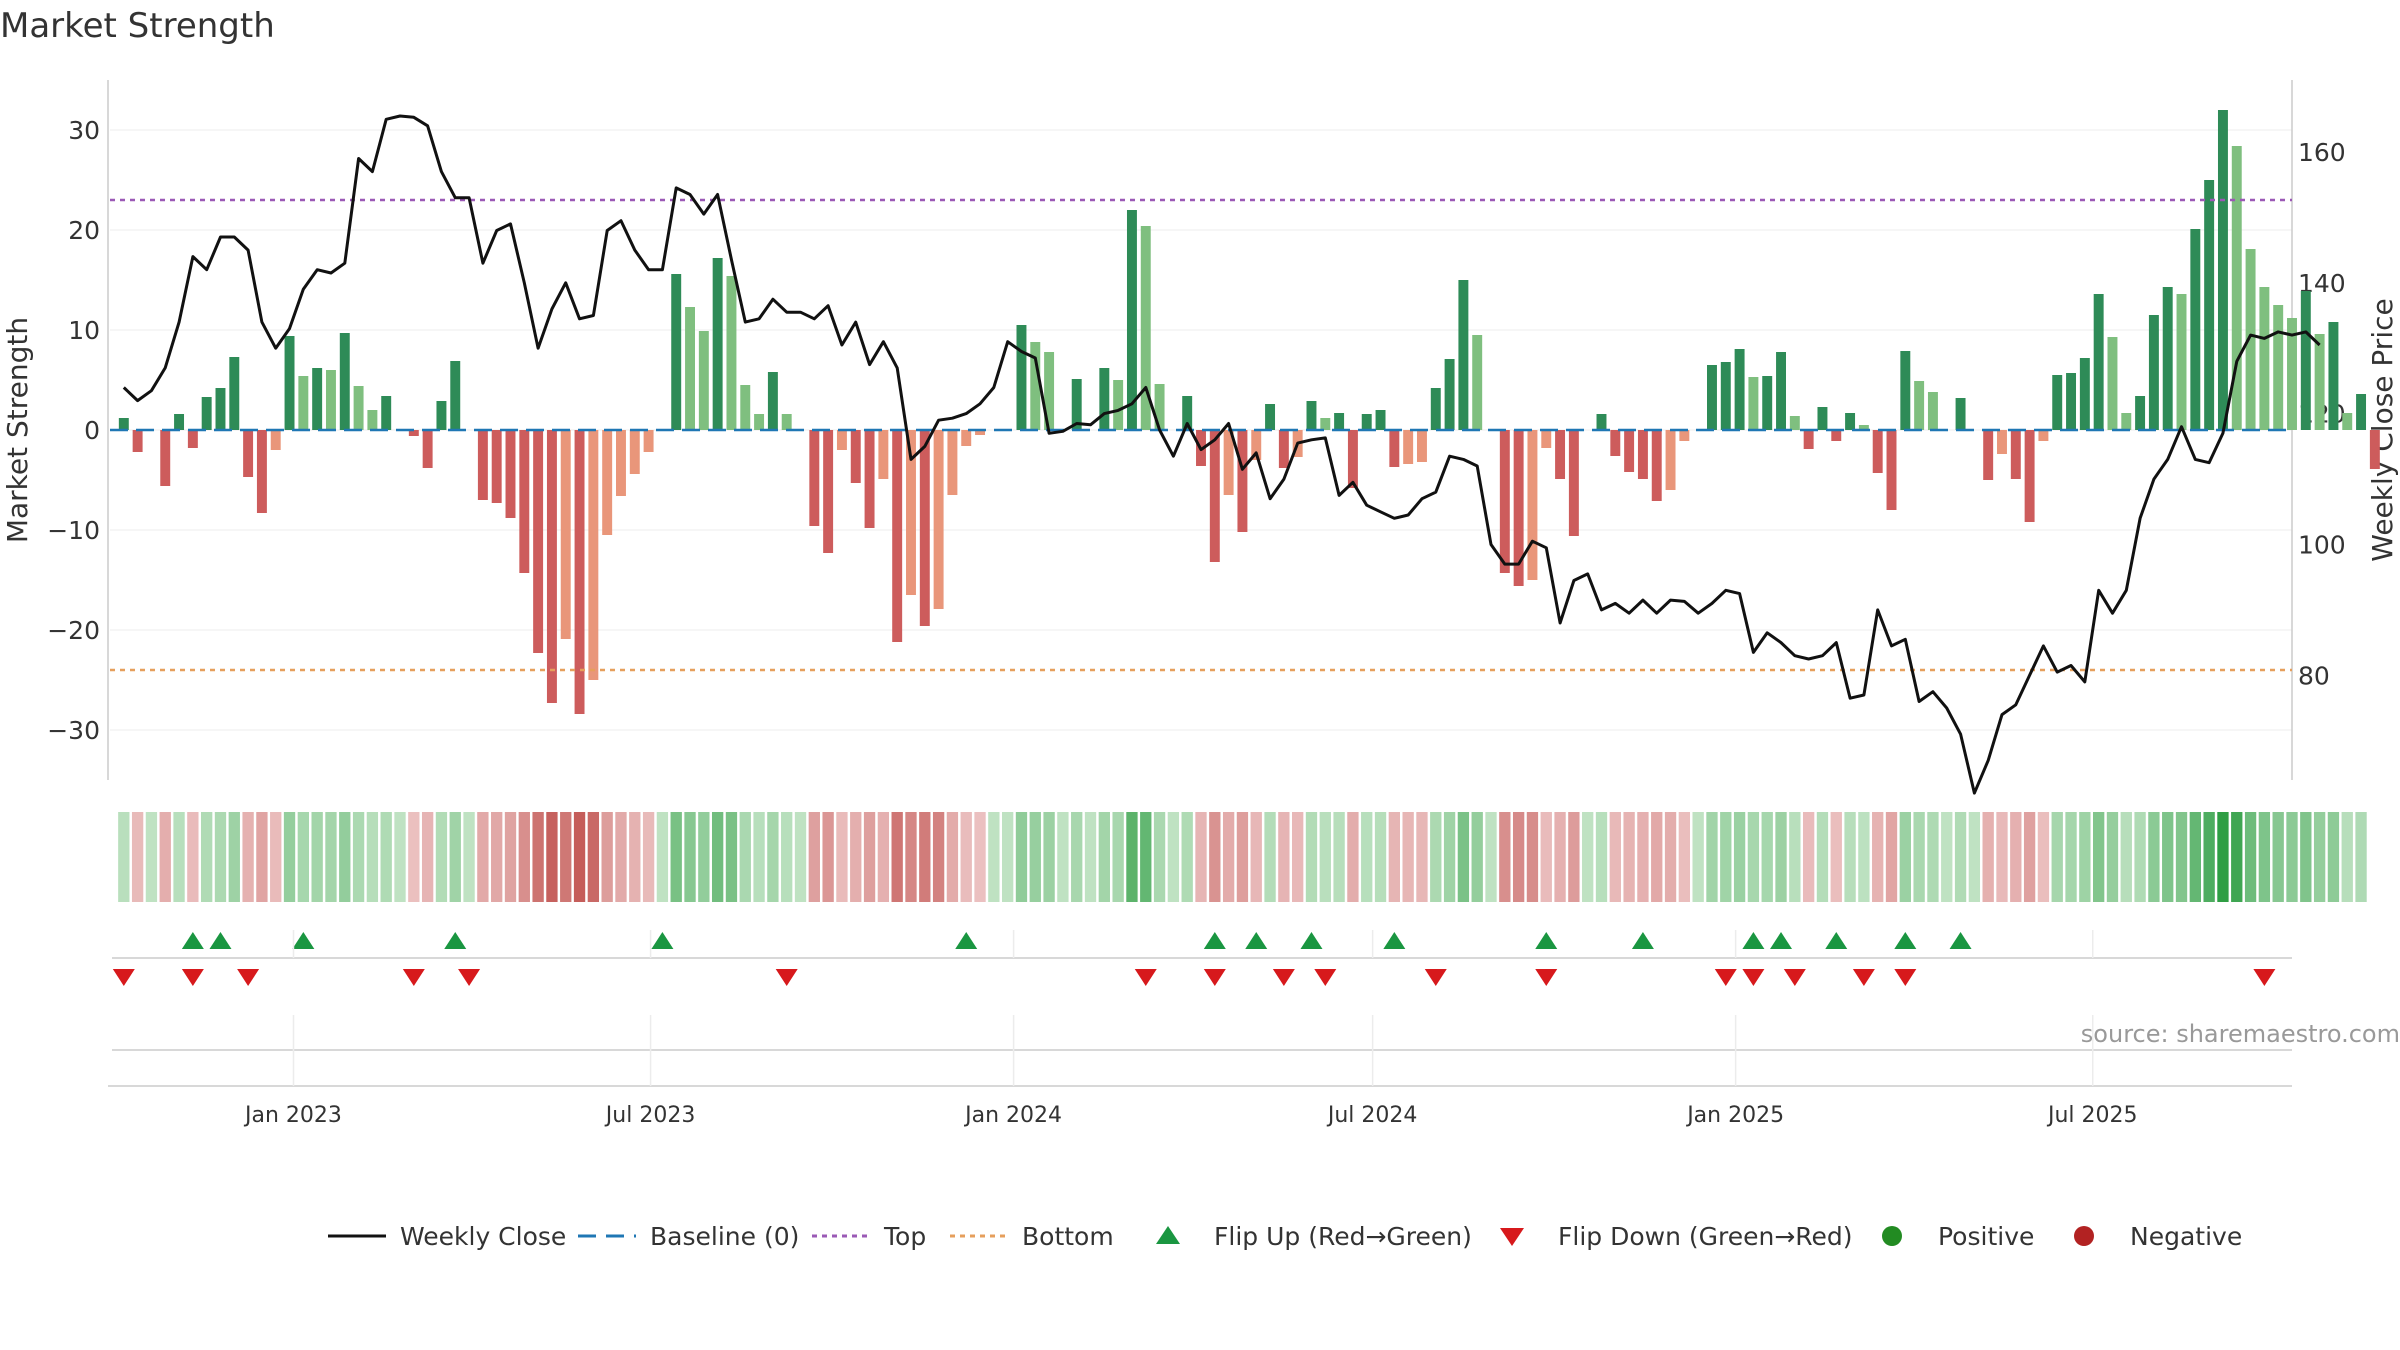 The width and height of the screenshot is (2400, 1350). Describe the element at coordinates (1343, 1236) in the screenshot. I see `legend-label: Flip Up (Red→Green)` at that location.